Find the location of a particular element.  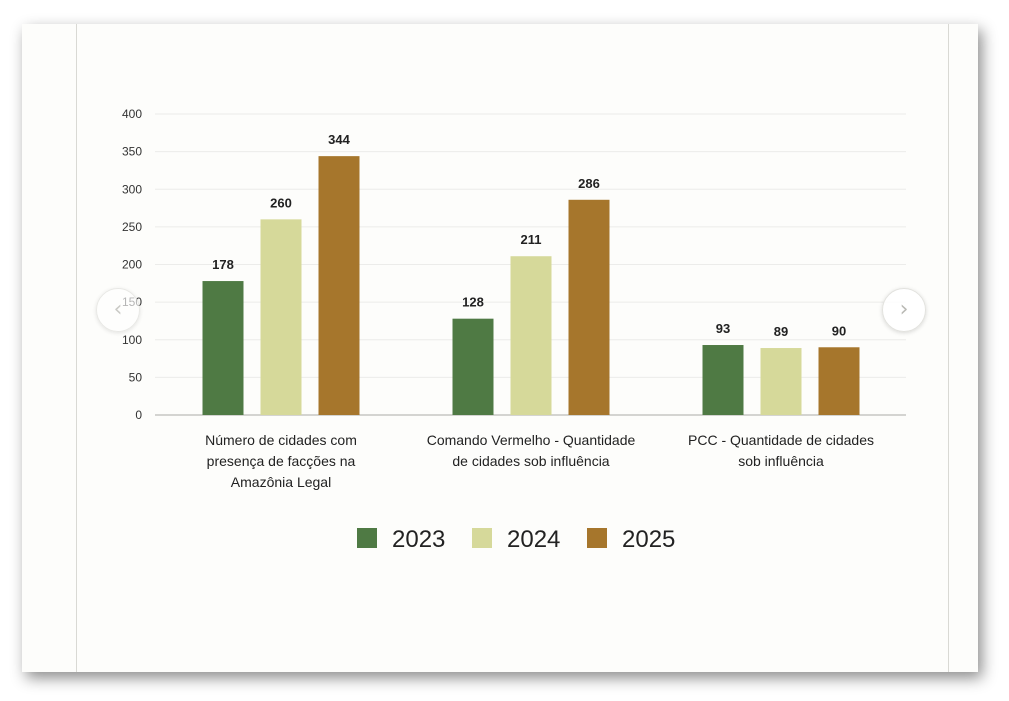

data-label: 211 is located at coordinates (531, 239).